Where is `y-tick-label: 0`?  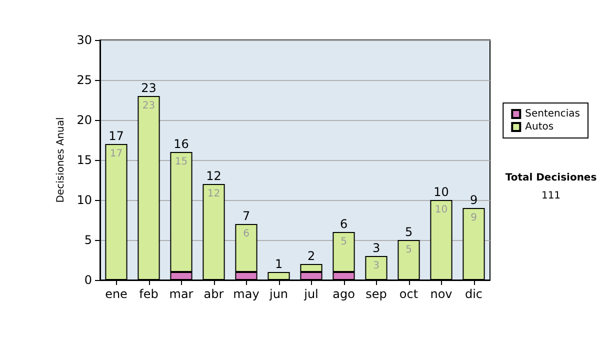
y-tick-label: 0 is located at coordinates (88, 280).